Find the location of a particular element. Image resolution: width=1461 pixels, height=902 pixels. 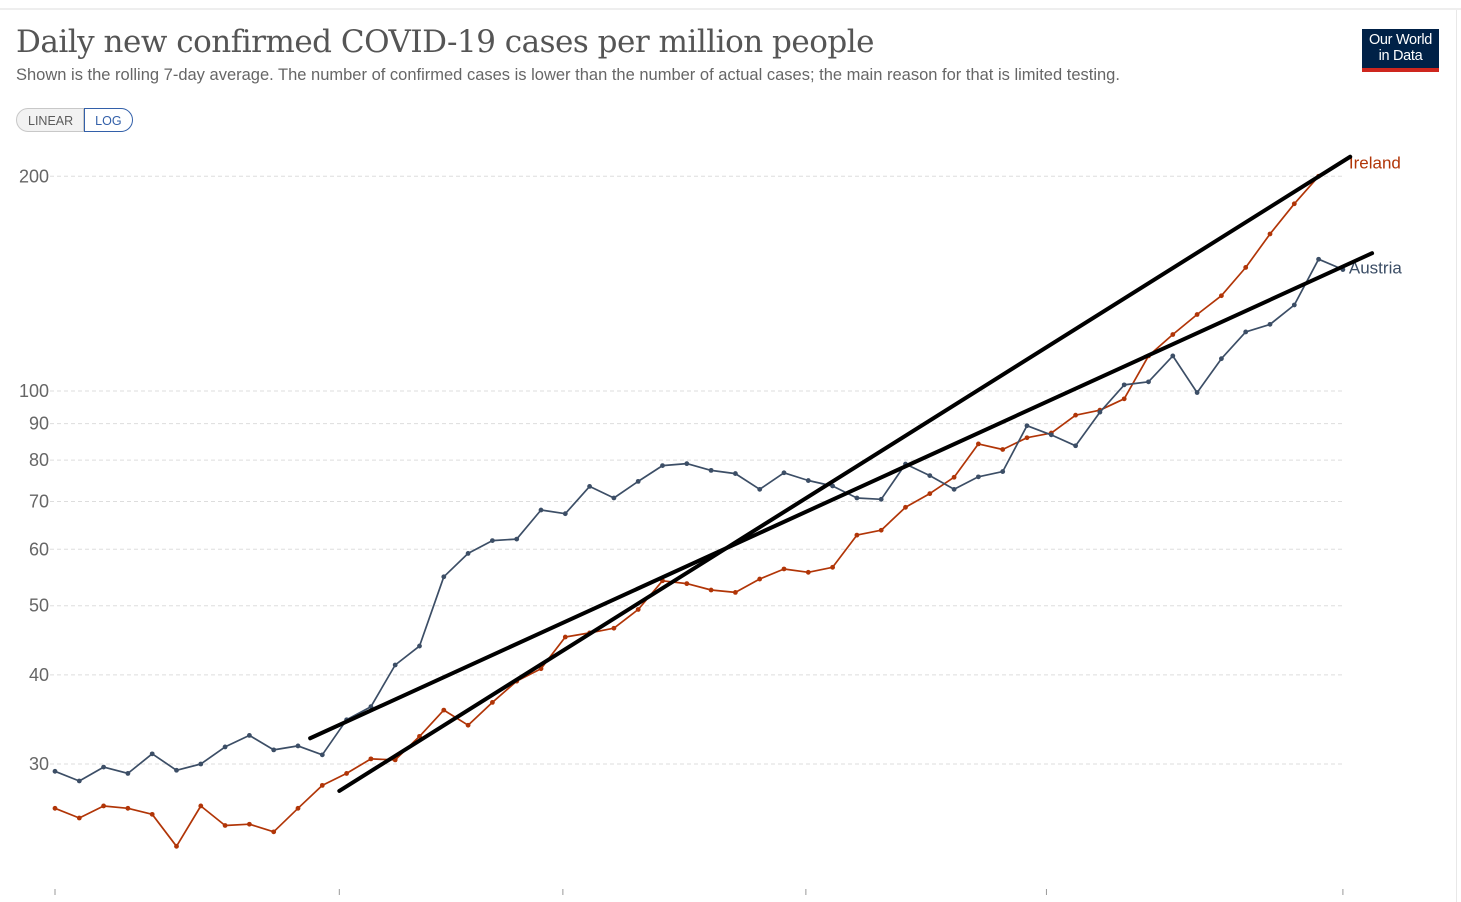

log-scale-button: LOG is located at coordinates (108, 120).